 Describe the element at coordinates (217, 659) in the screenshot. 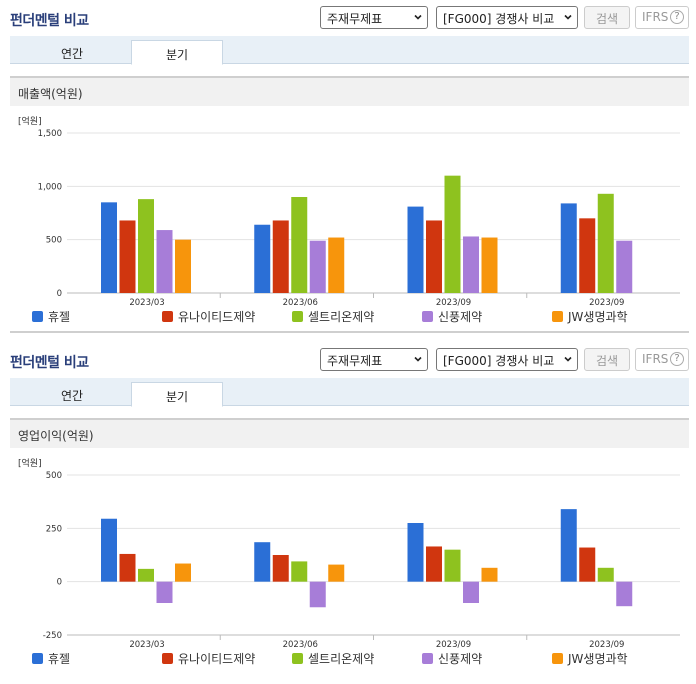

I see `legend-label: 유나이티드제약` at that location.